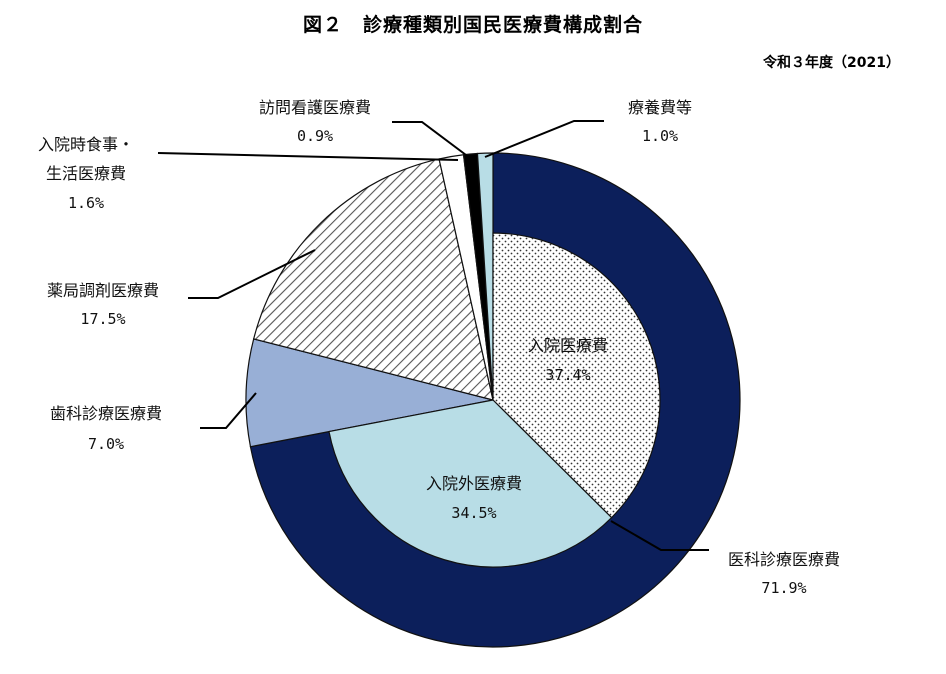 This screenshot has height=674, width=946. Describe the element at coordinates (660, 107) in the screenshot. I see `outer-label-5: 療養費等` at that location.